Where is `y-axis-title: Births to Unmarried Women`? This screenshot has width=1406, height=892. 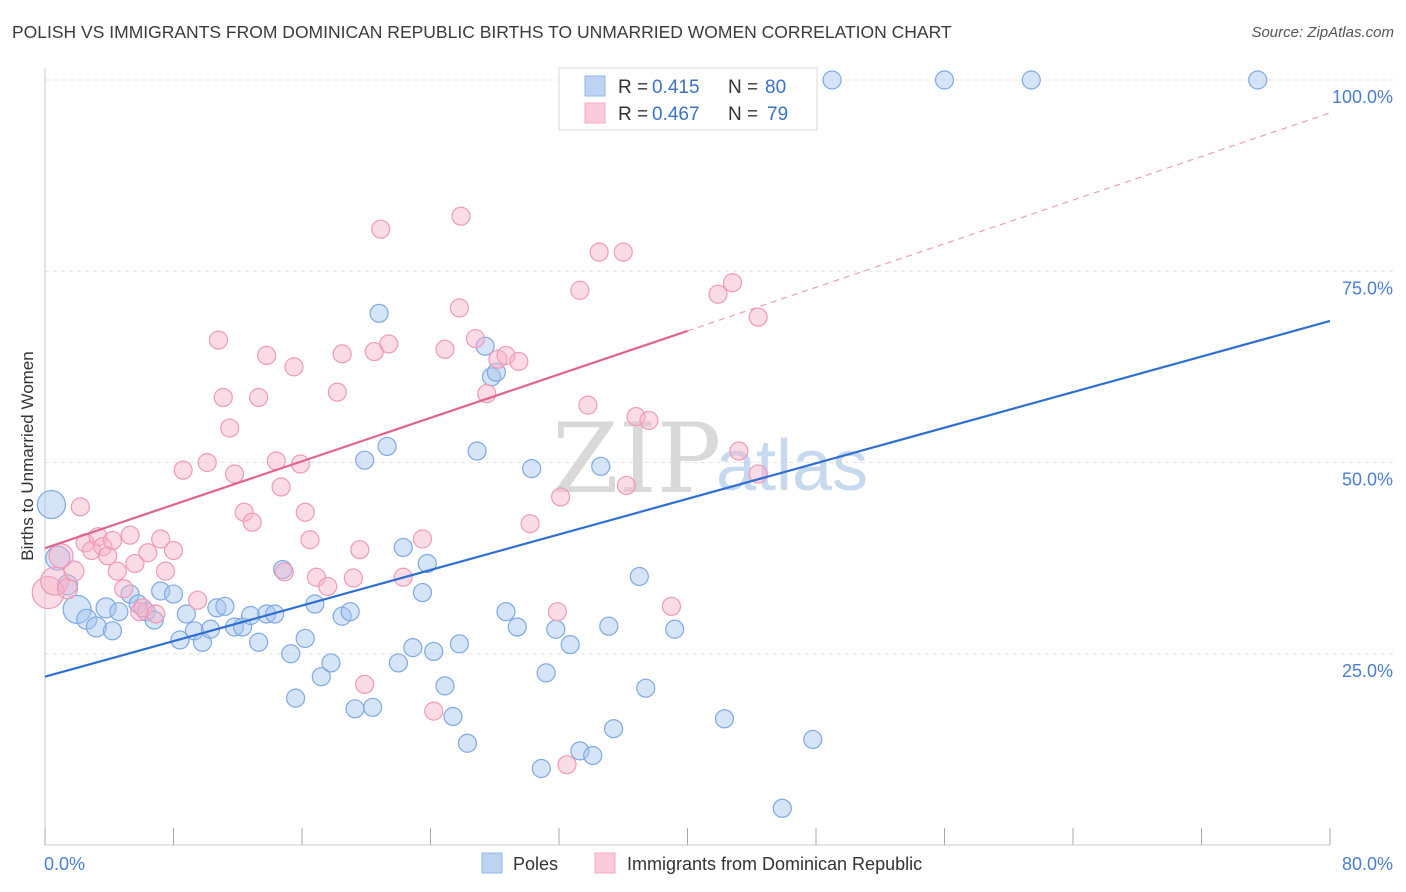
y-axis-title: Births to Unmarried Women is located at coordinates (27, 455).